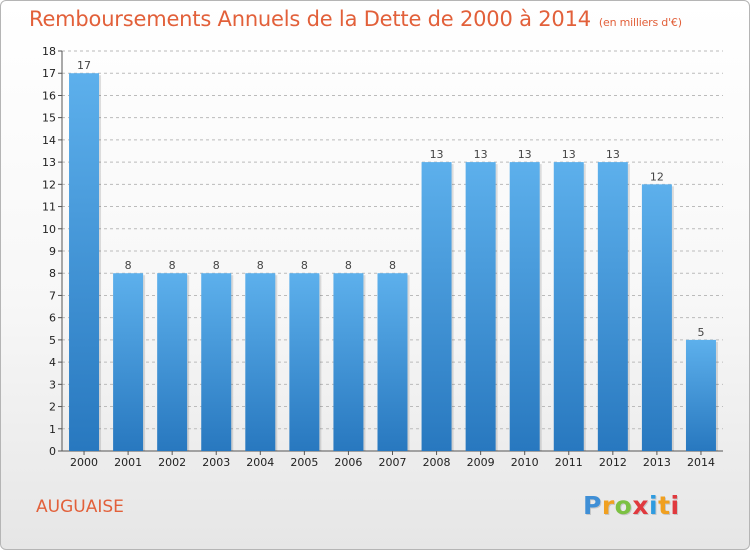 The height and width of the screenshot is (550, 750). I want to click on y-tick-label: 2, so click(52, 407).